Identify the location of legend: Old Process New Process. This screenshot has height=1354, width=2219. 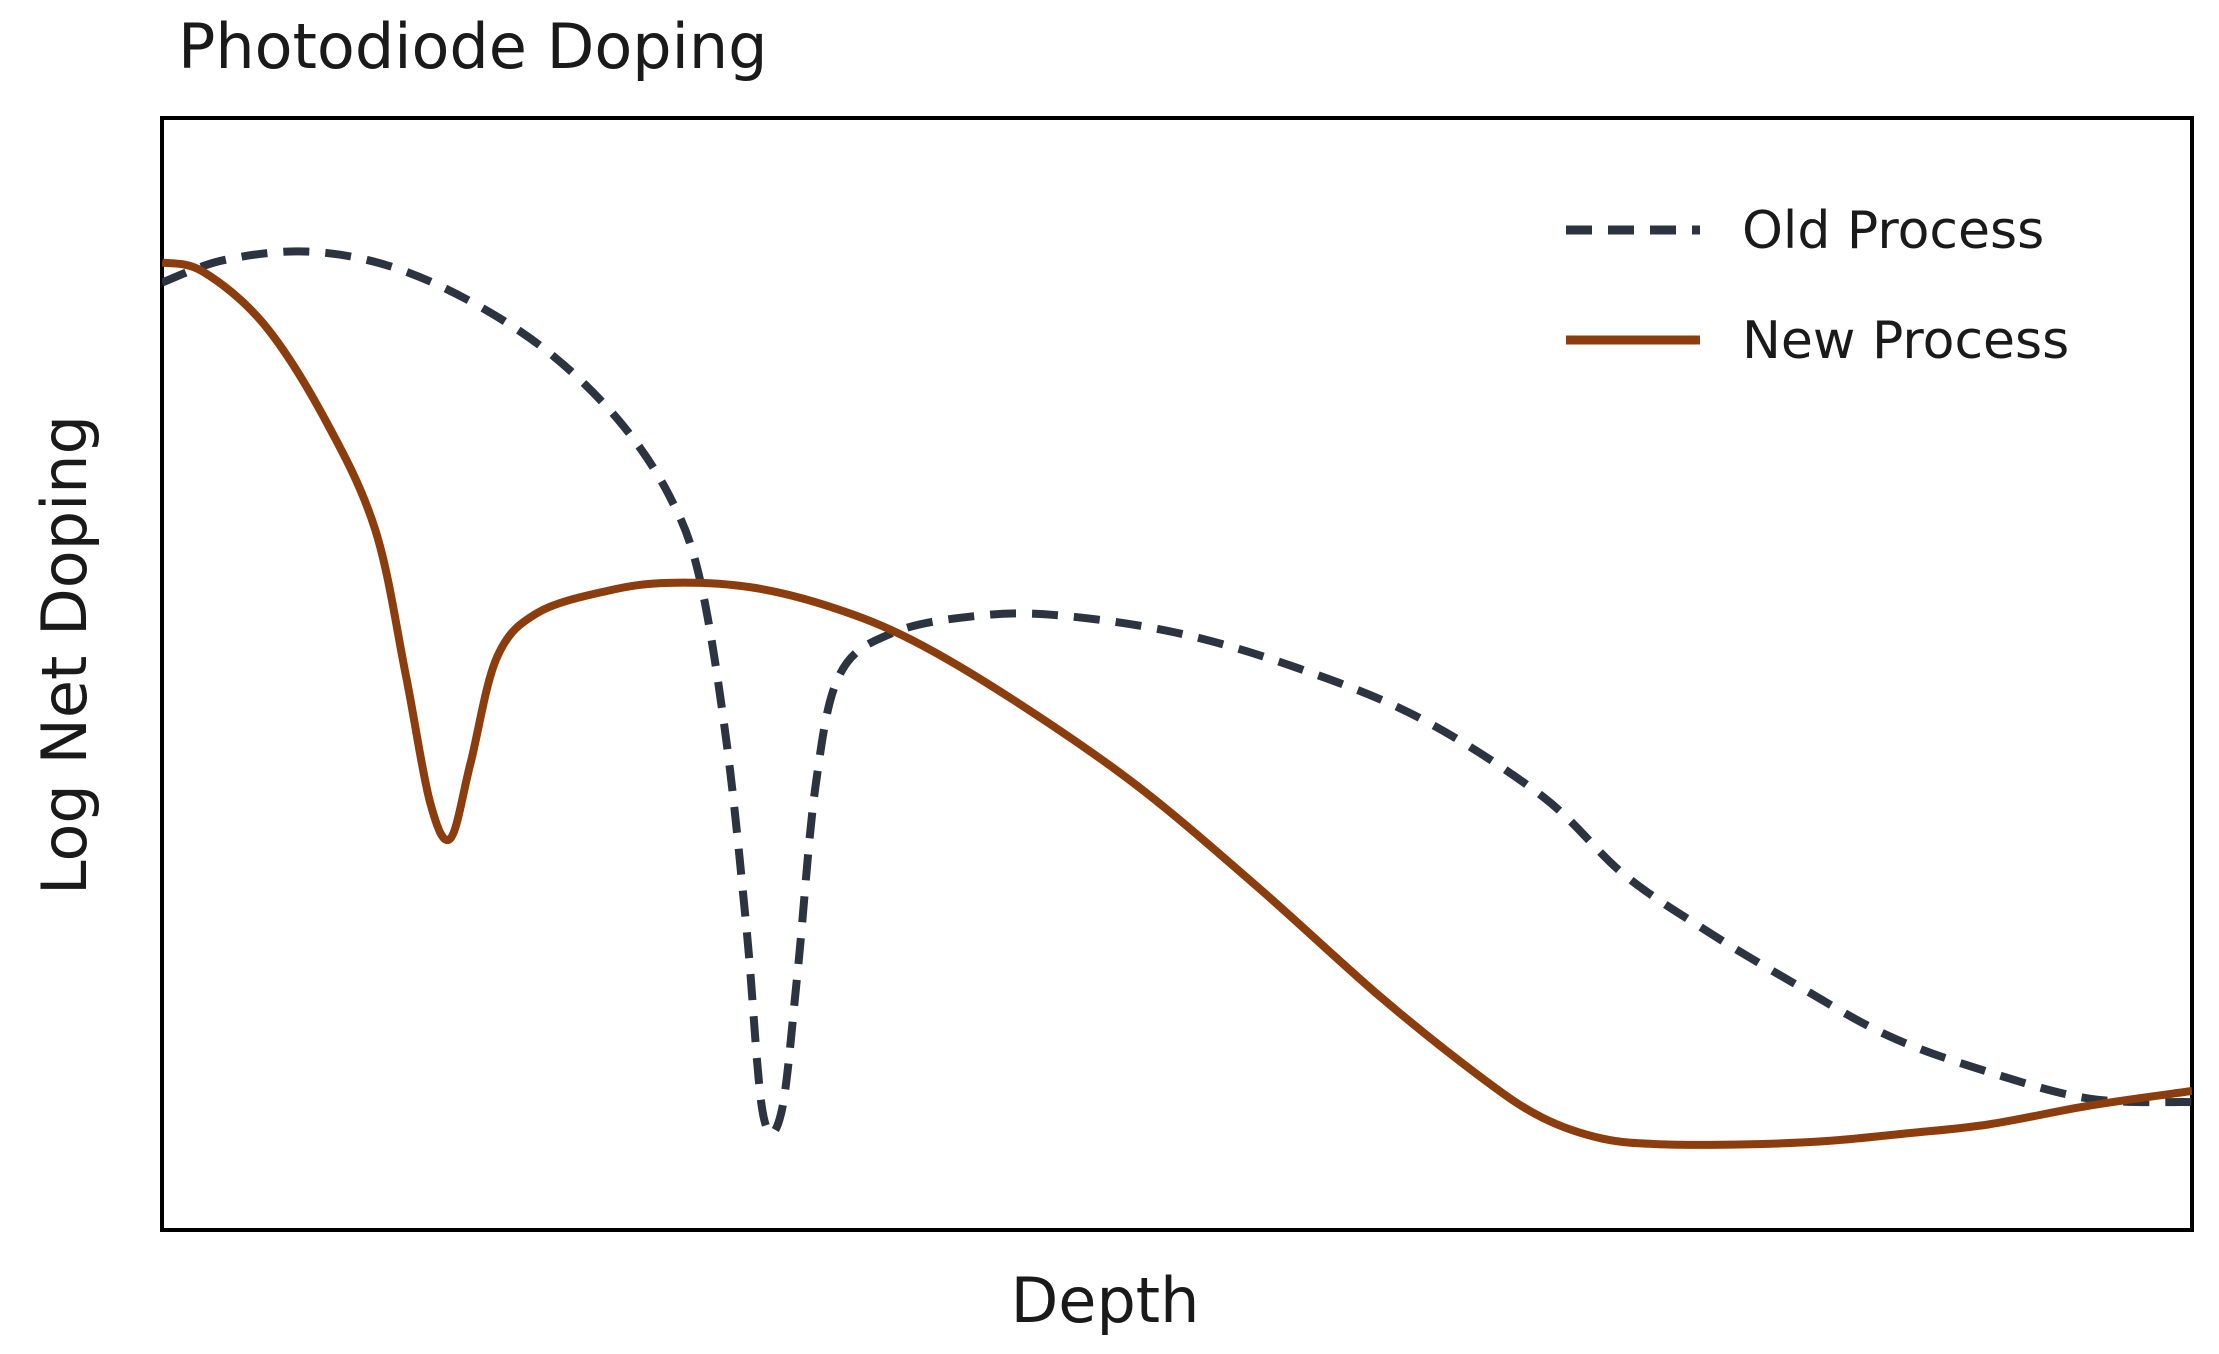
(1817, 286).